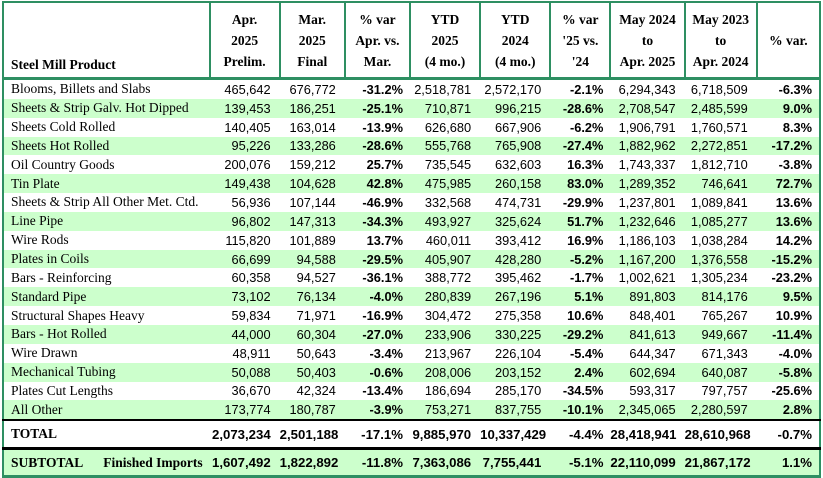 The image size is (823, 478). Describe the element at coordinates (647, 108) in the screenshot. I see `value-cell: 2,708,547` at that location.